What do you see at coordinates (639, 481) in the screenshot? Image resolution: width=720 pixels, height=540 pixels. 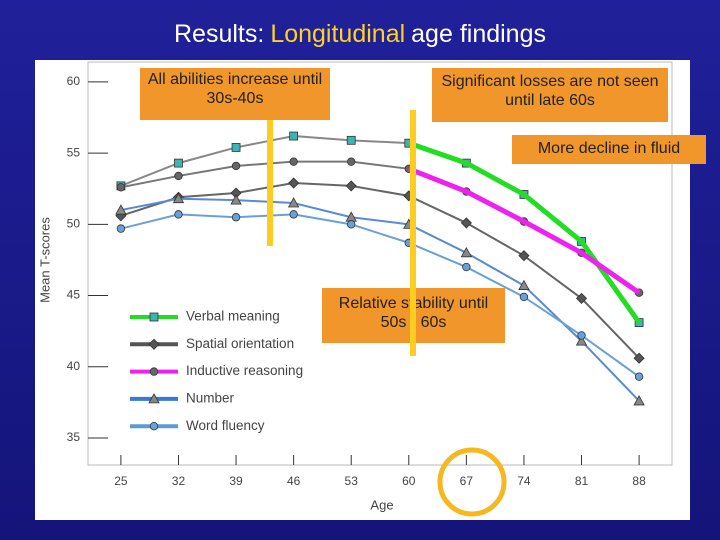 I see `x-tick-label: 88` at bounding box center [639, 481].